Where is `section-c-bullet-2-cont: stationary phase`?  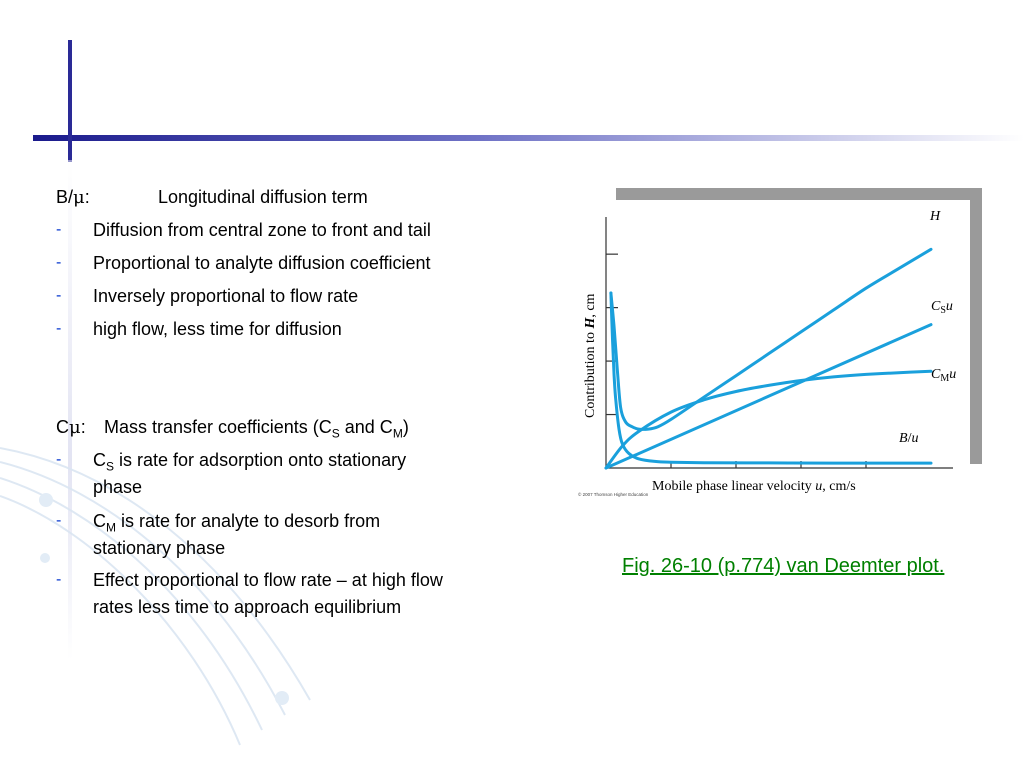 section-c-bullet-2-cont: stationary phase is located at coordinates (159, 548).